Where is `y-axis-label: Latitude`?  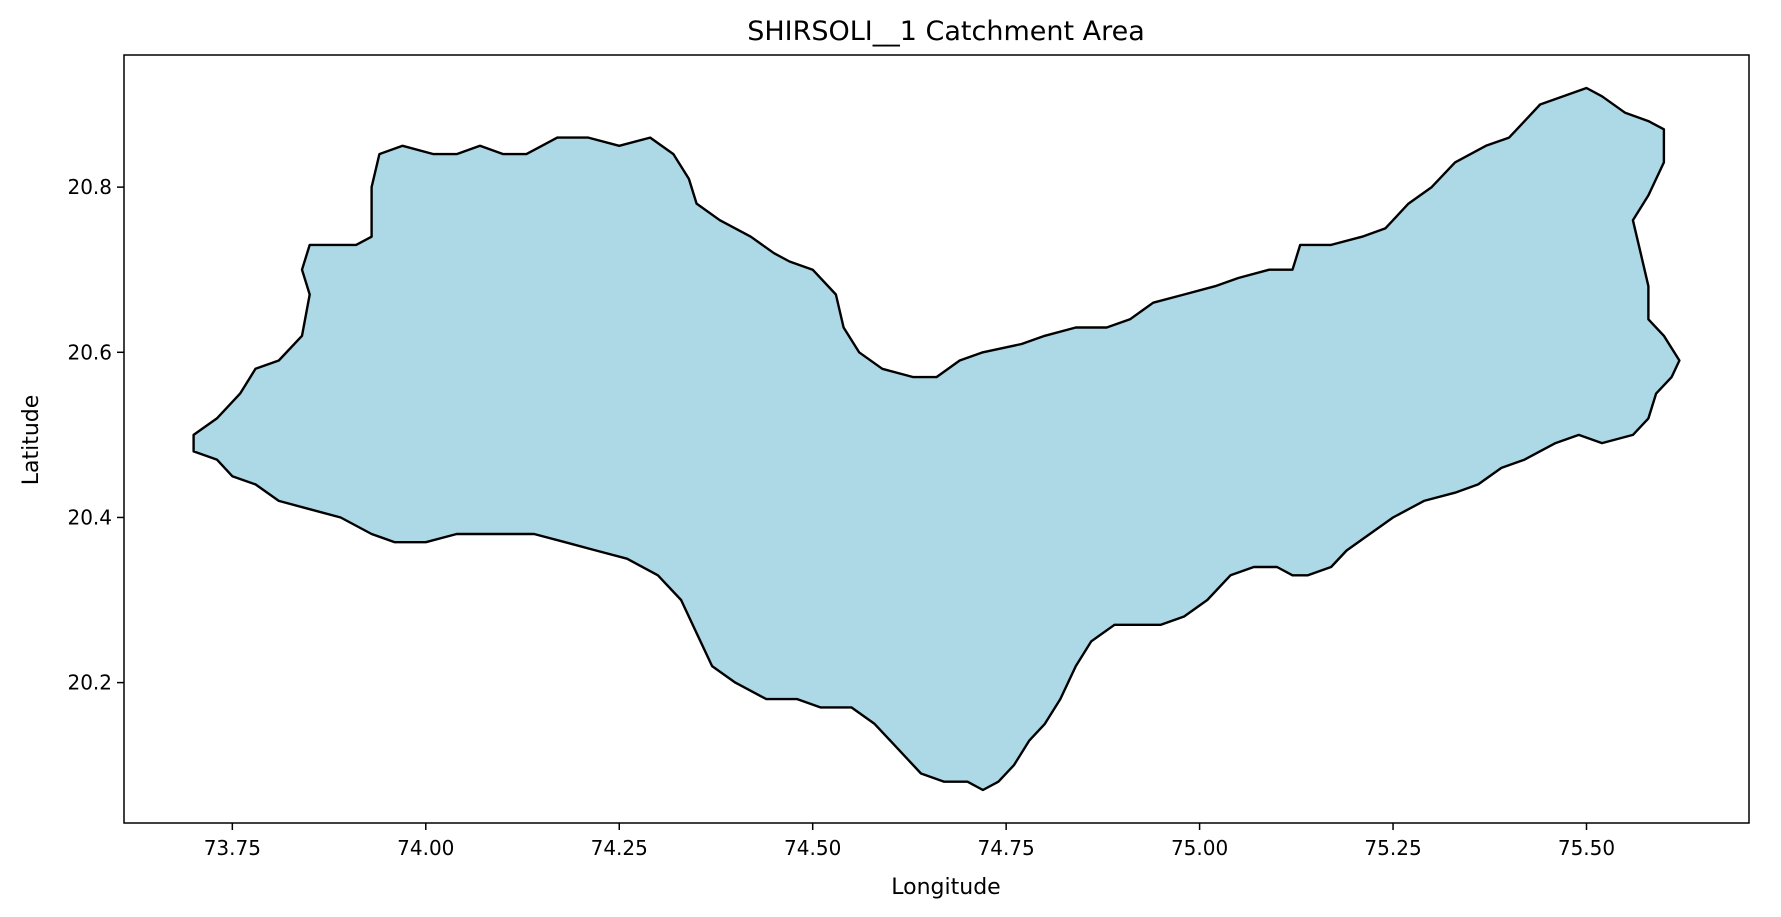
y-axis-label: Latitude is located at coordinates (31, 440).